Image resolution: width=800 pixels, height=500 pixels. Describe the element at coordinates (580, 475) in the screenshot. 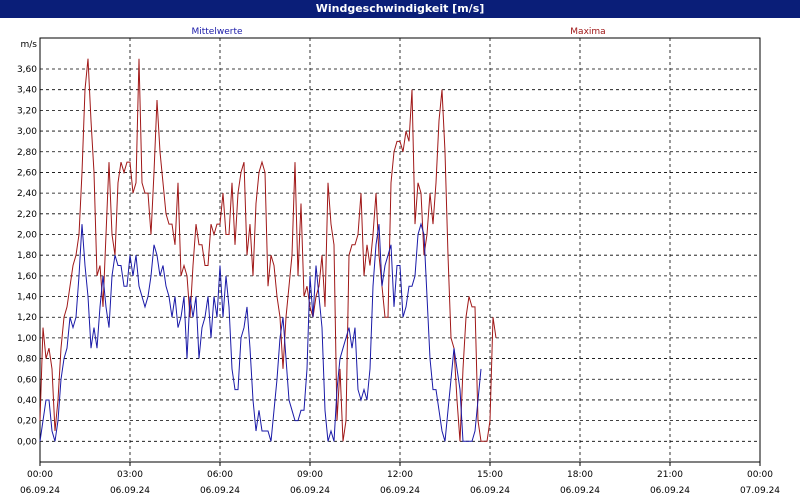

I see `x-tick-time-label: 18:00` at that location.